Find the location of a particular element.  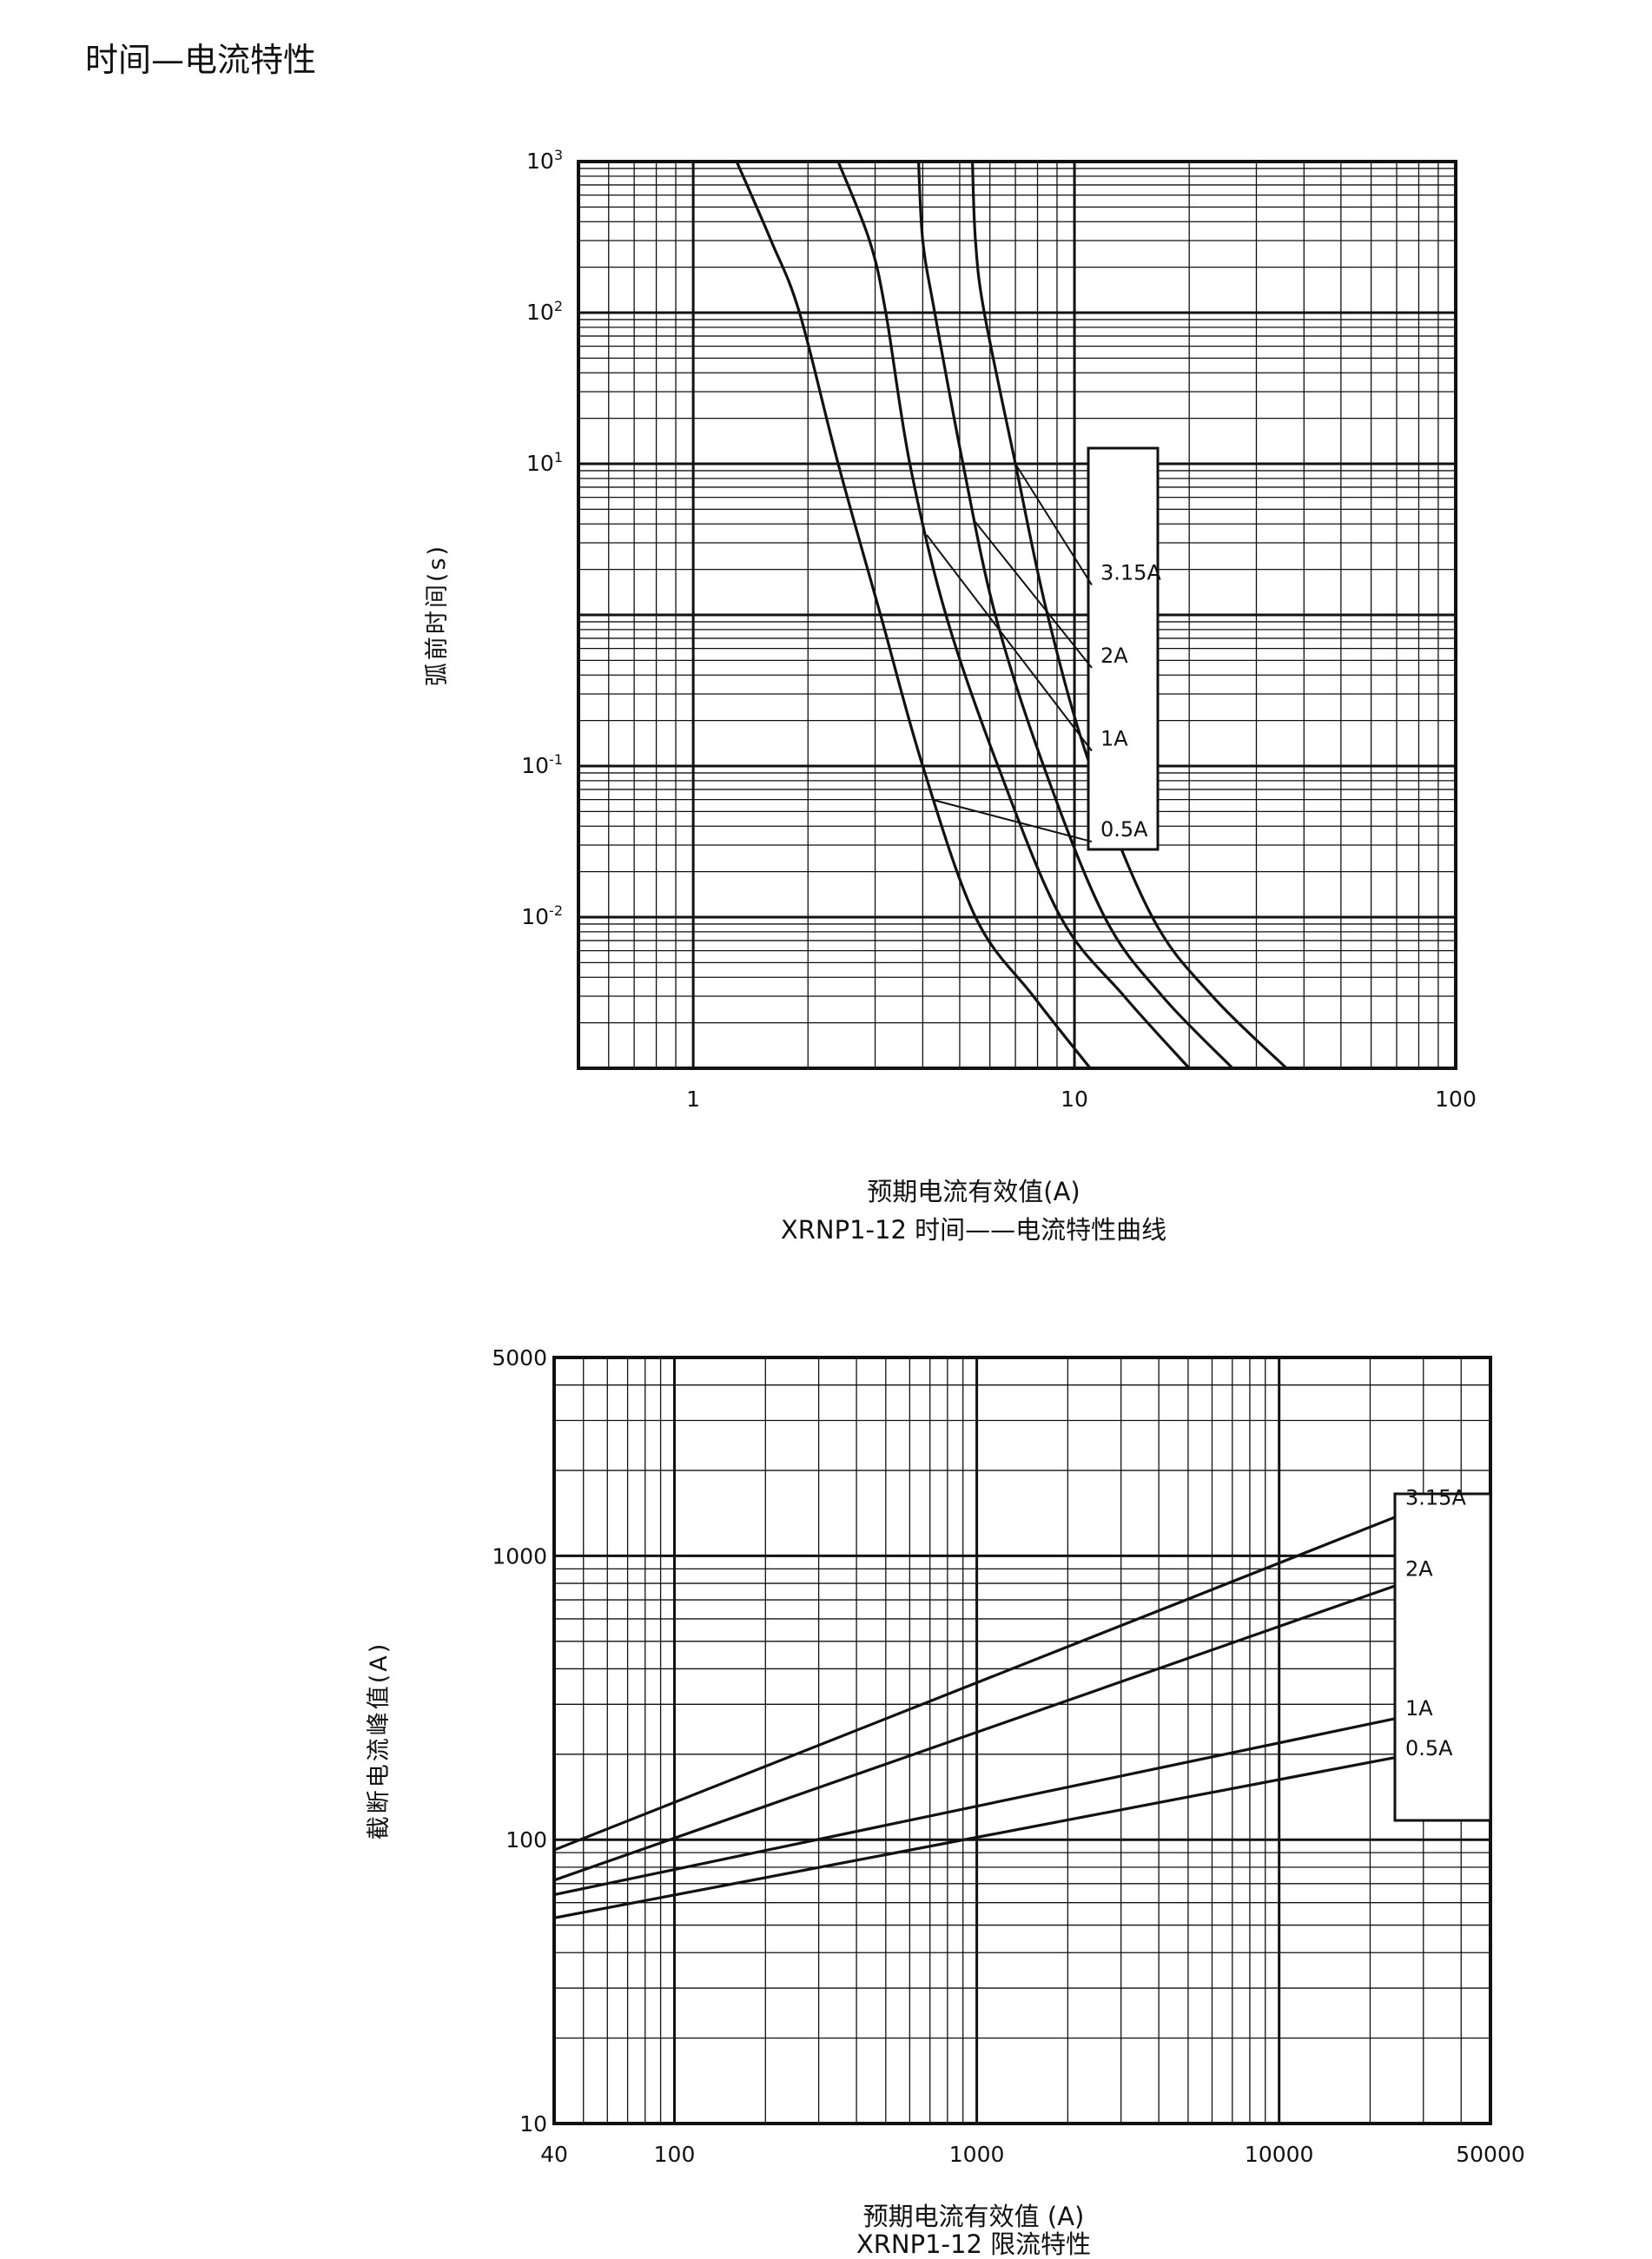

c2-series-2a is located at coordinates (999, 1725).